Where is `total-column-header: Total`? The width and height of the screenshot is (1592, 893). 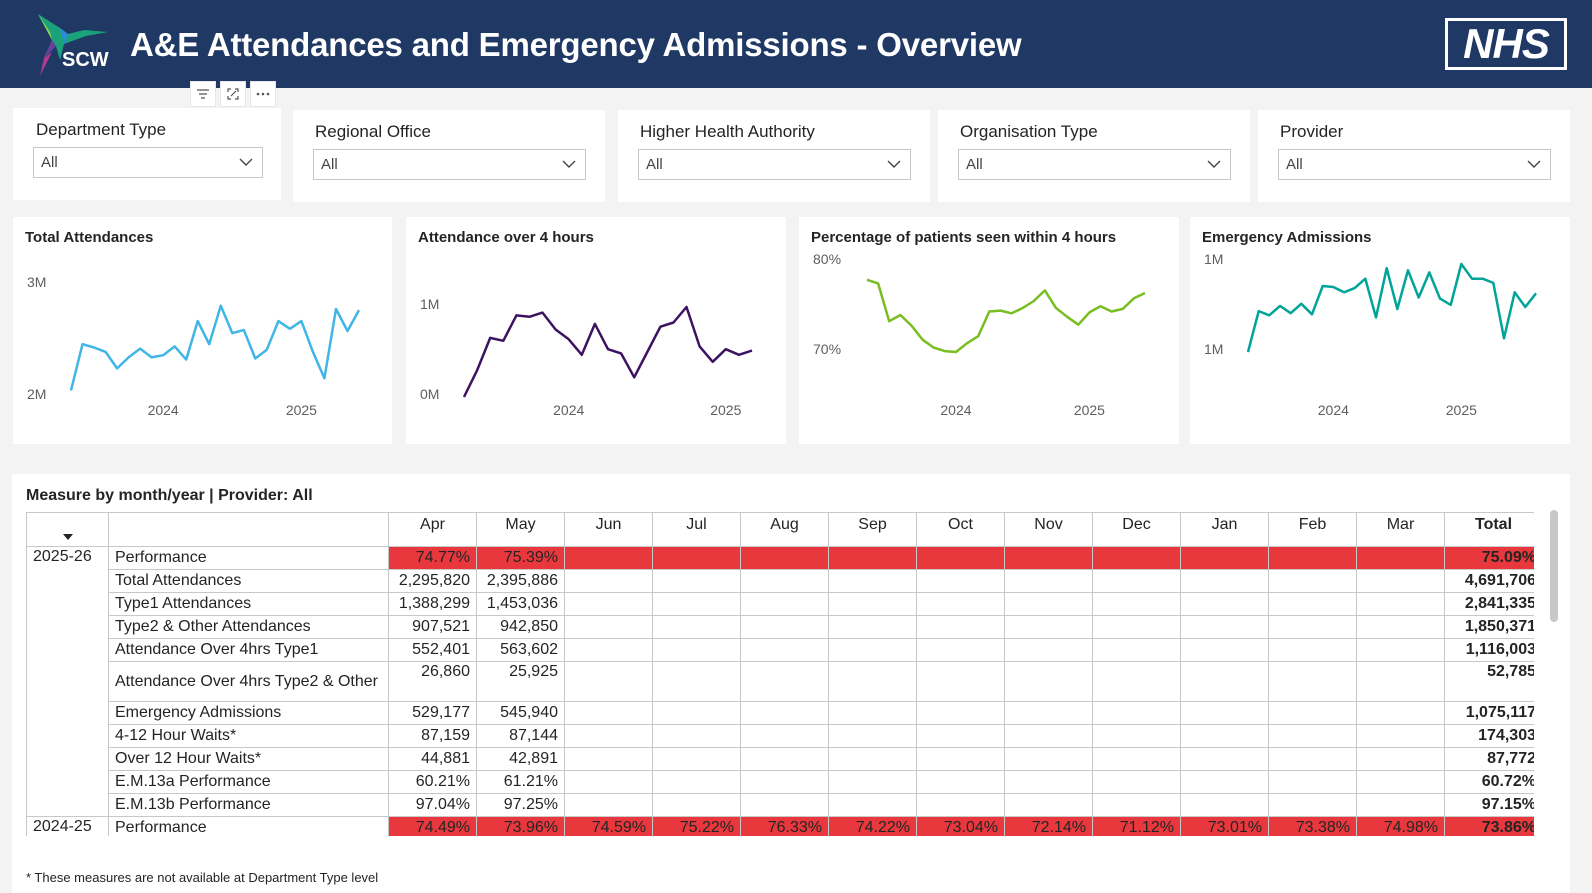
total-column-header: Total is located at coordinates (1489, 529).